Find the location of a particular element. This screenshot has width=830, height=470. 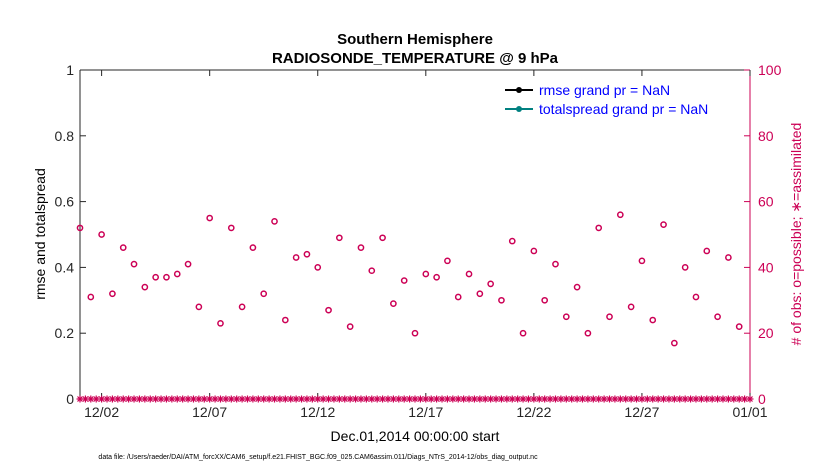

y-right-tick-label: 60 is located at coordinates (766, 202).